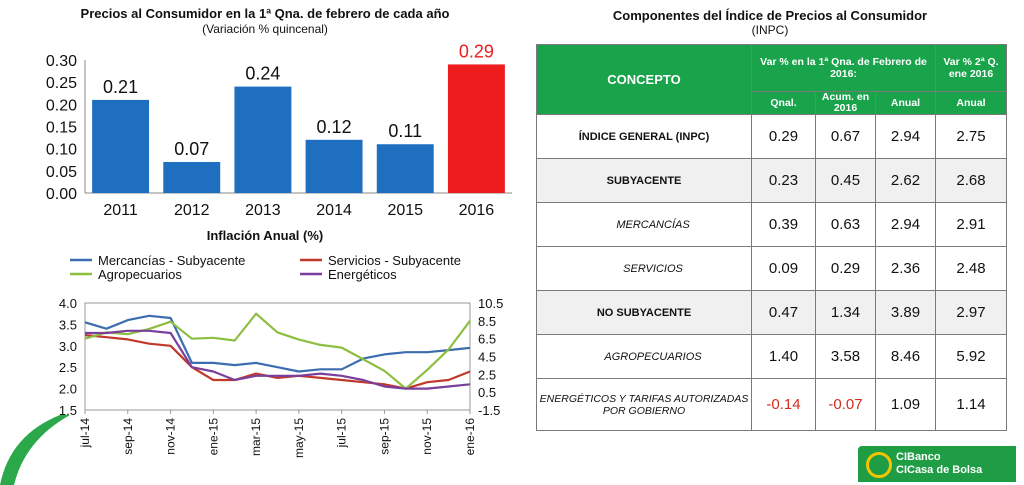 This screenshot has width=1024, height=485. Describe the element at coordinates (487, 339) in the screenshot. I see `right-y-tick-label: 6.5` at that location.